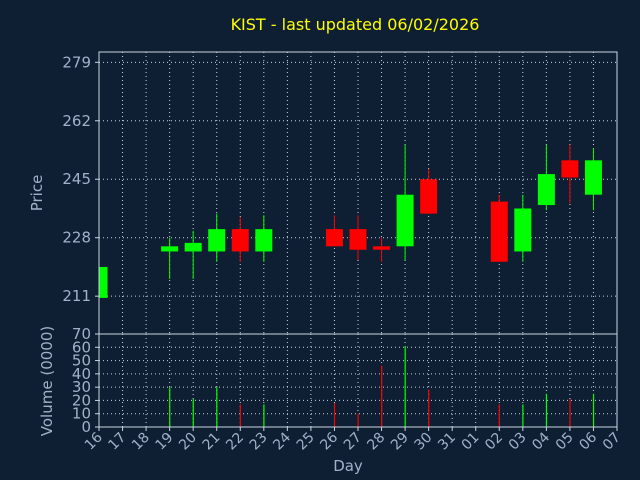  I want to click on day-tick-label: 17, so click(117, 442).